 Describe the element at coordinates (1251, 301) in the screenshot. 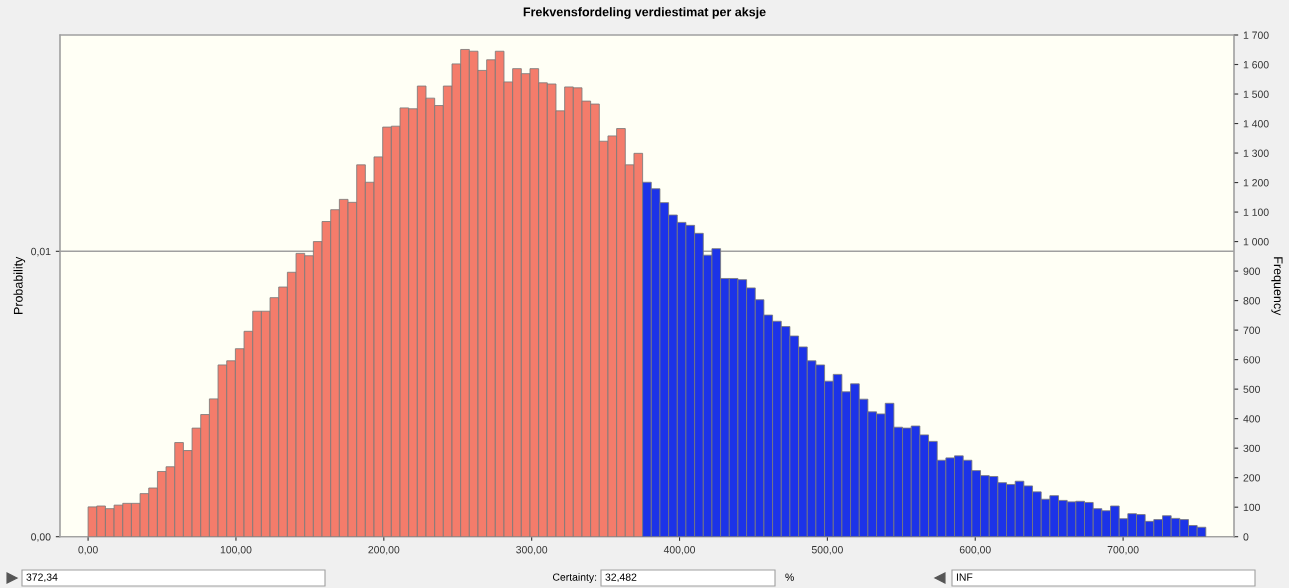

I see `y2-tick-label: 800` at that location.